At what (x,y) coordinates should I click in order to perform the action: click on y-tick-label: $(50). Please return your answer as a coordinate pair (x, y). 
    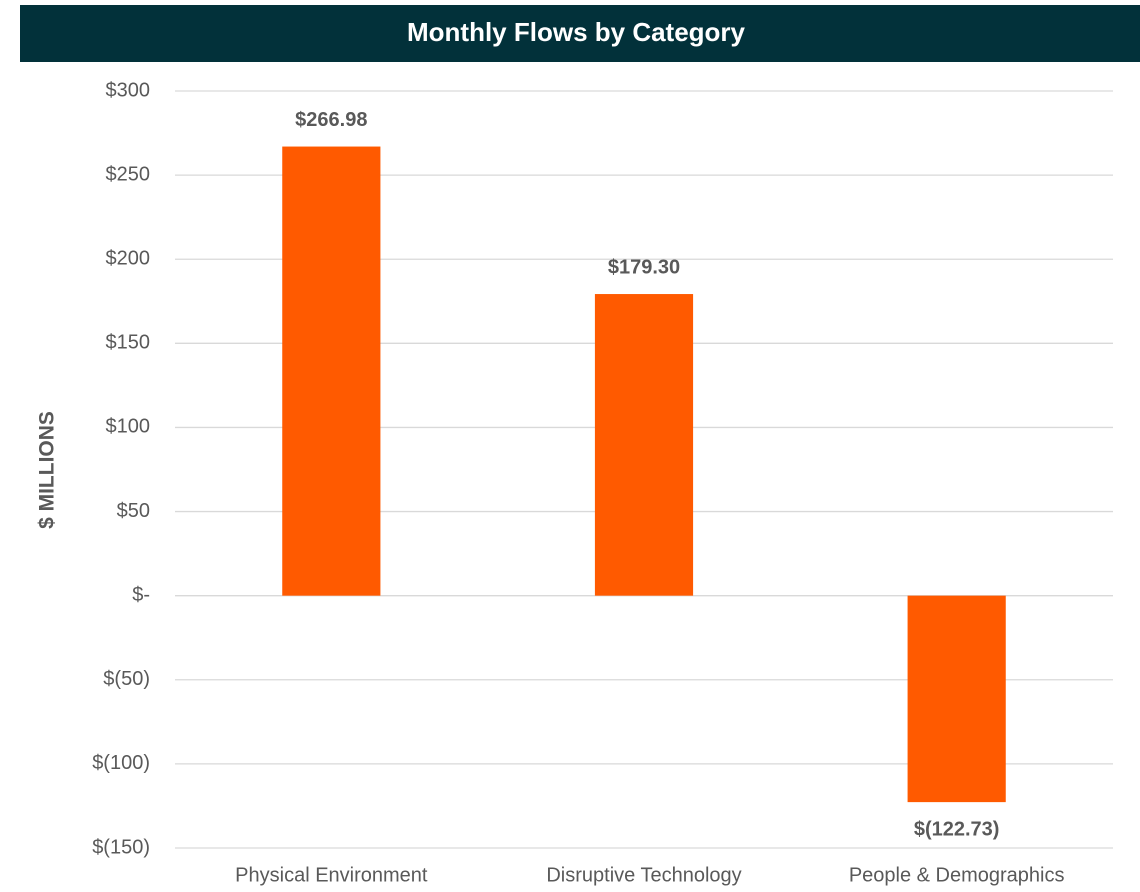
    Looking at the image, I should click on (126, 679).